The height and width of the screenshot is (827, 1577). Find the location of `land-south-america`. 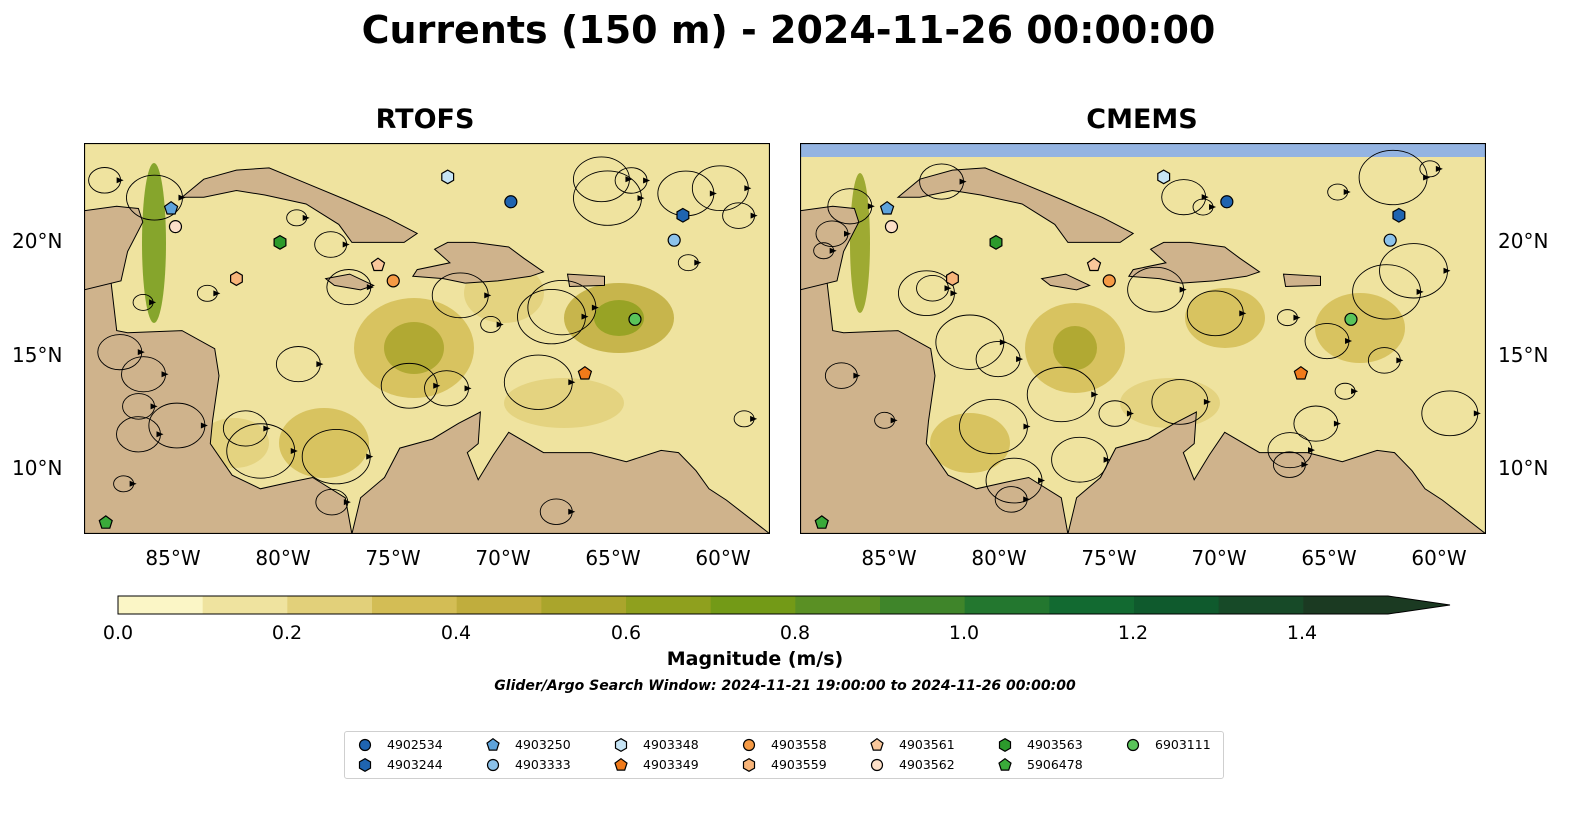

land-south-america is located at coordinates (560, 472).